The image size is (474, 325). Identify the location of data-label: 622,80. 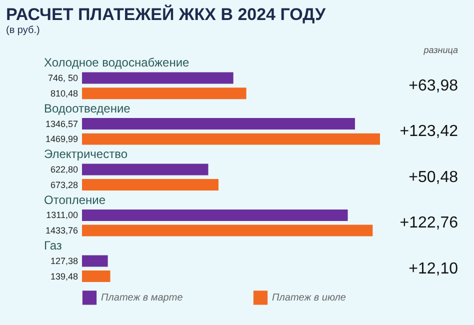
(64, 169).